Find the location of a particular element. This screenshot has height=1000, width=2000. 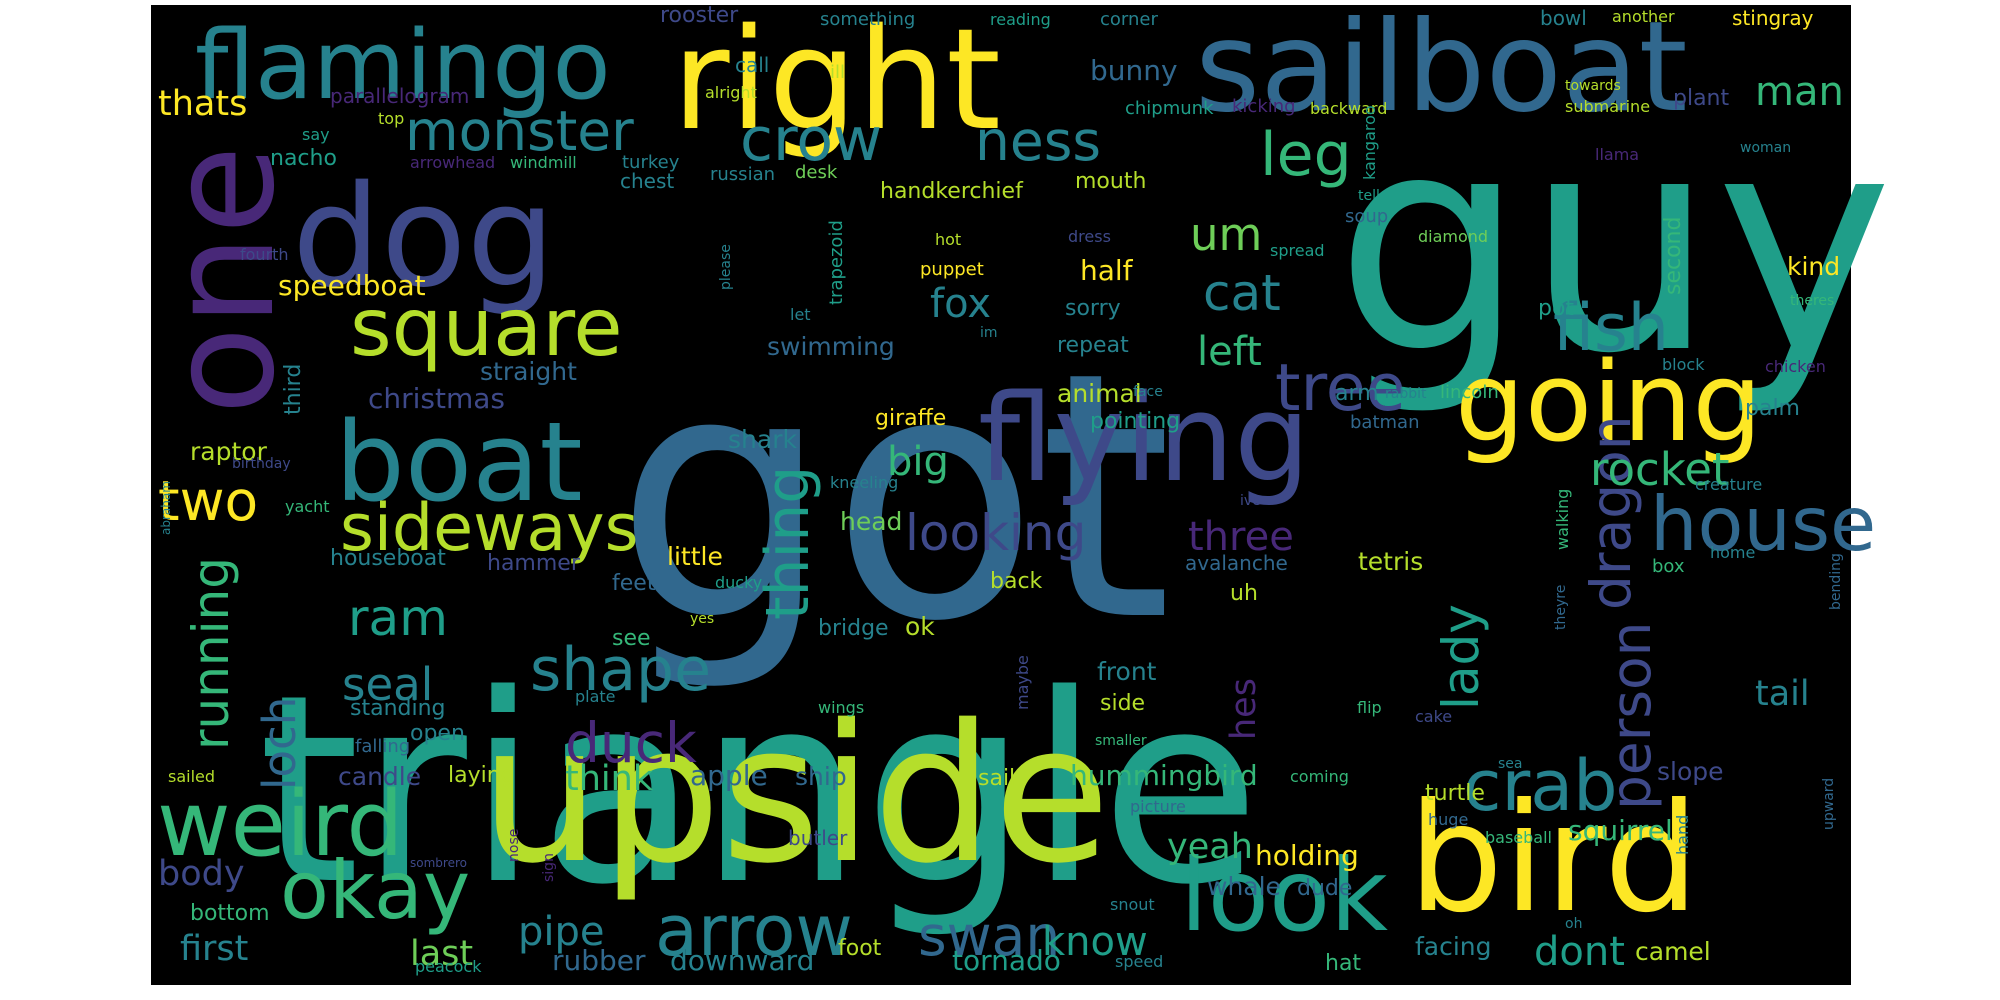

word-handkerchief: handkerchief is located at coordinates (952, 191).